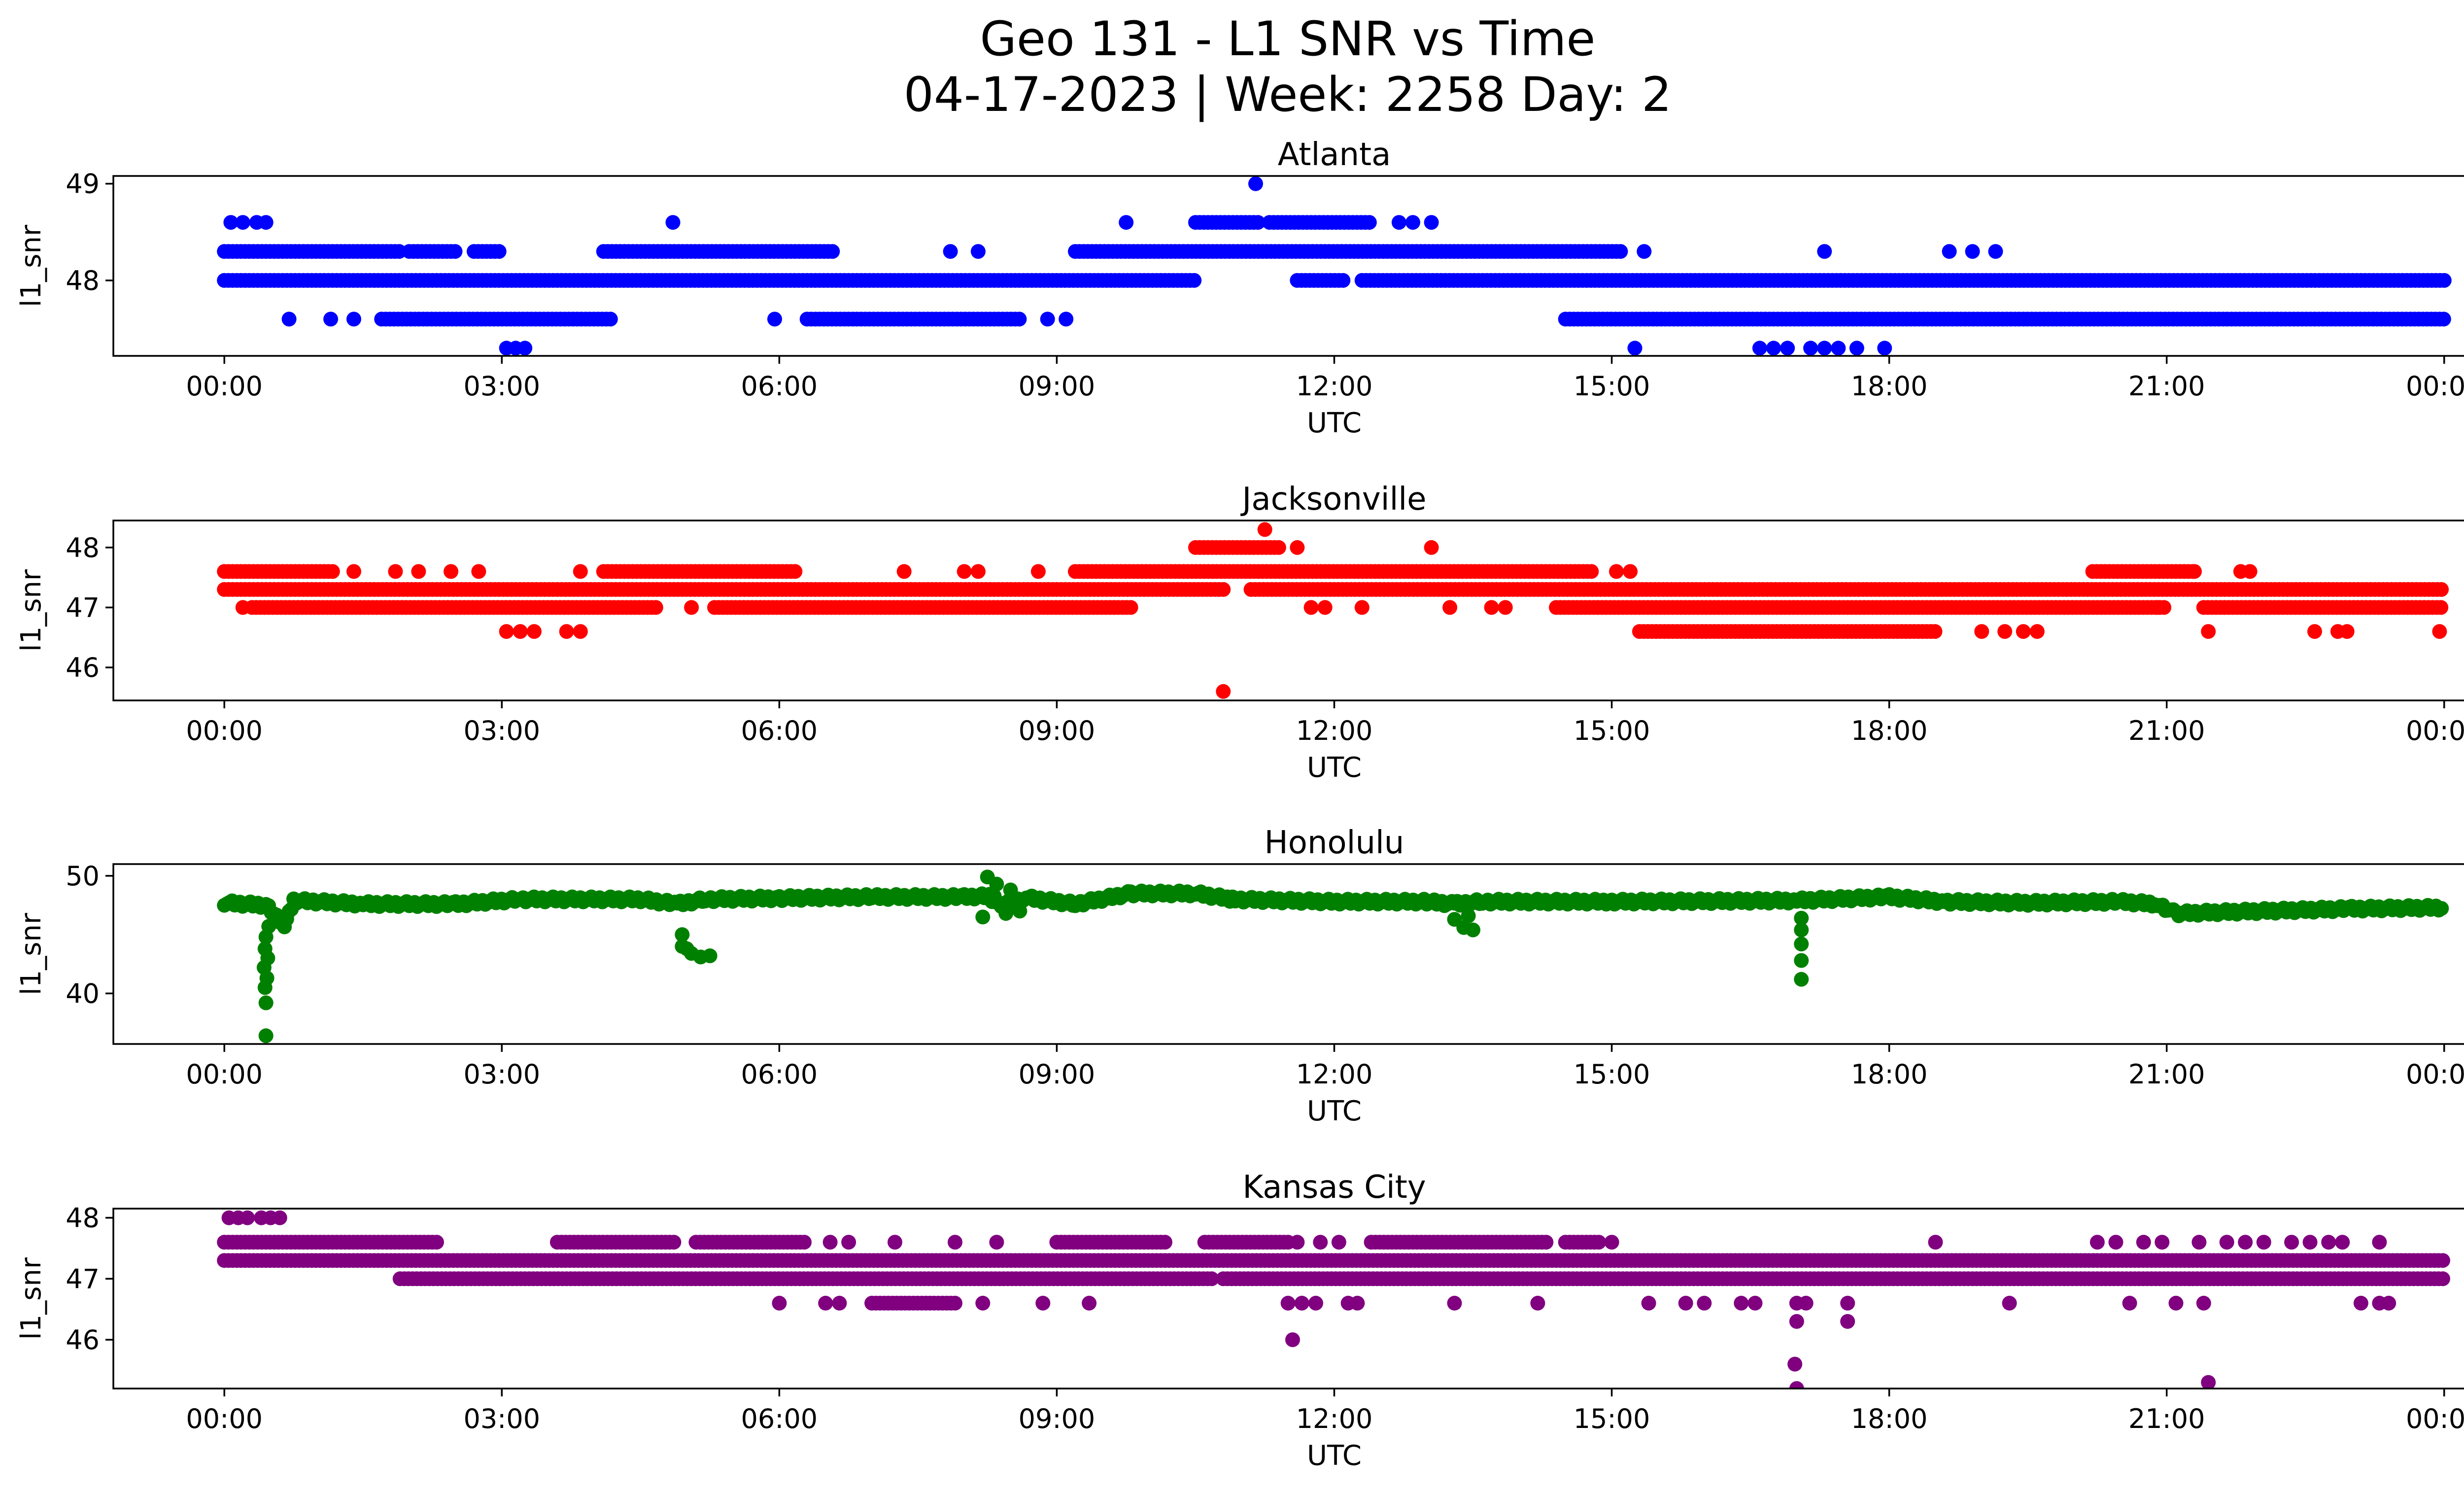 Image resolution: width=2464 pixels, height=1495 pixels. What do you see at coordinates (83, 184) in the screenshot?
I see `y-tick-label: 49` at bounding box center [83, 184].